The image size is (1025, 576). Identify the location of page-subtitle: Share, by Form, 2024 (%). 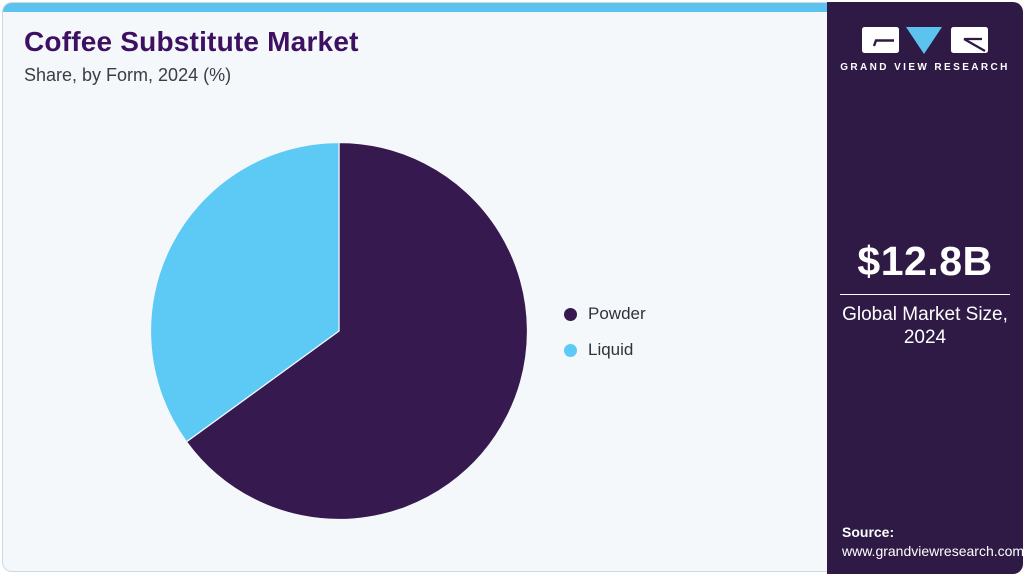
(128, 74).